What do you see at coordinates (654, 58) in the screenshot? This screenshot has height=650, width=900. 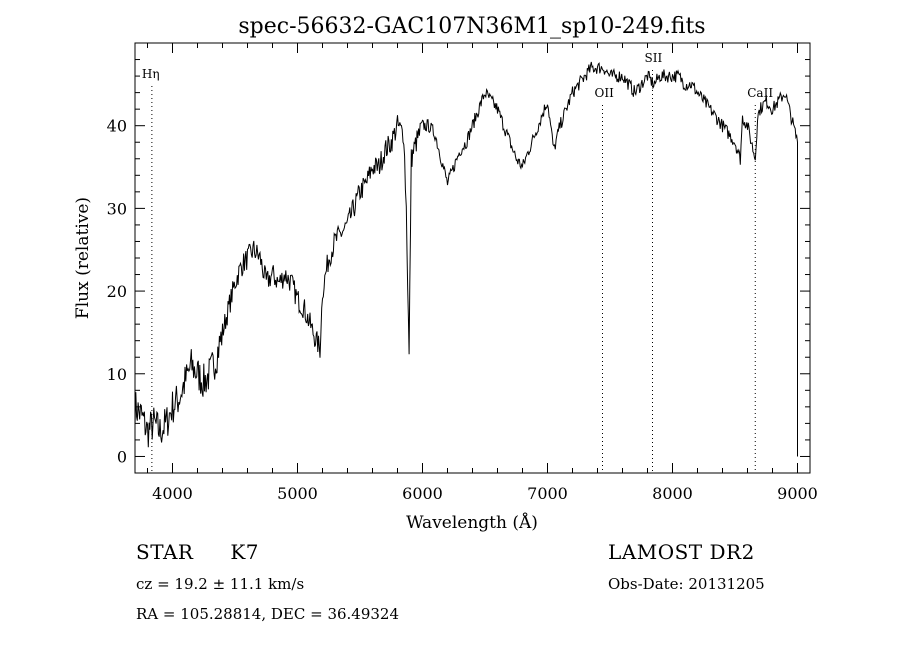 I see `annotation-label: SII` at bounding box center [654, 58].